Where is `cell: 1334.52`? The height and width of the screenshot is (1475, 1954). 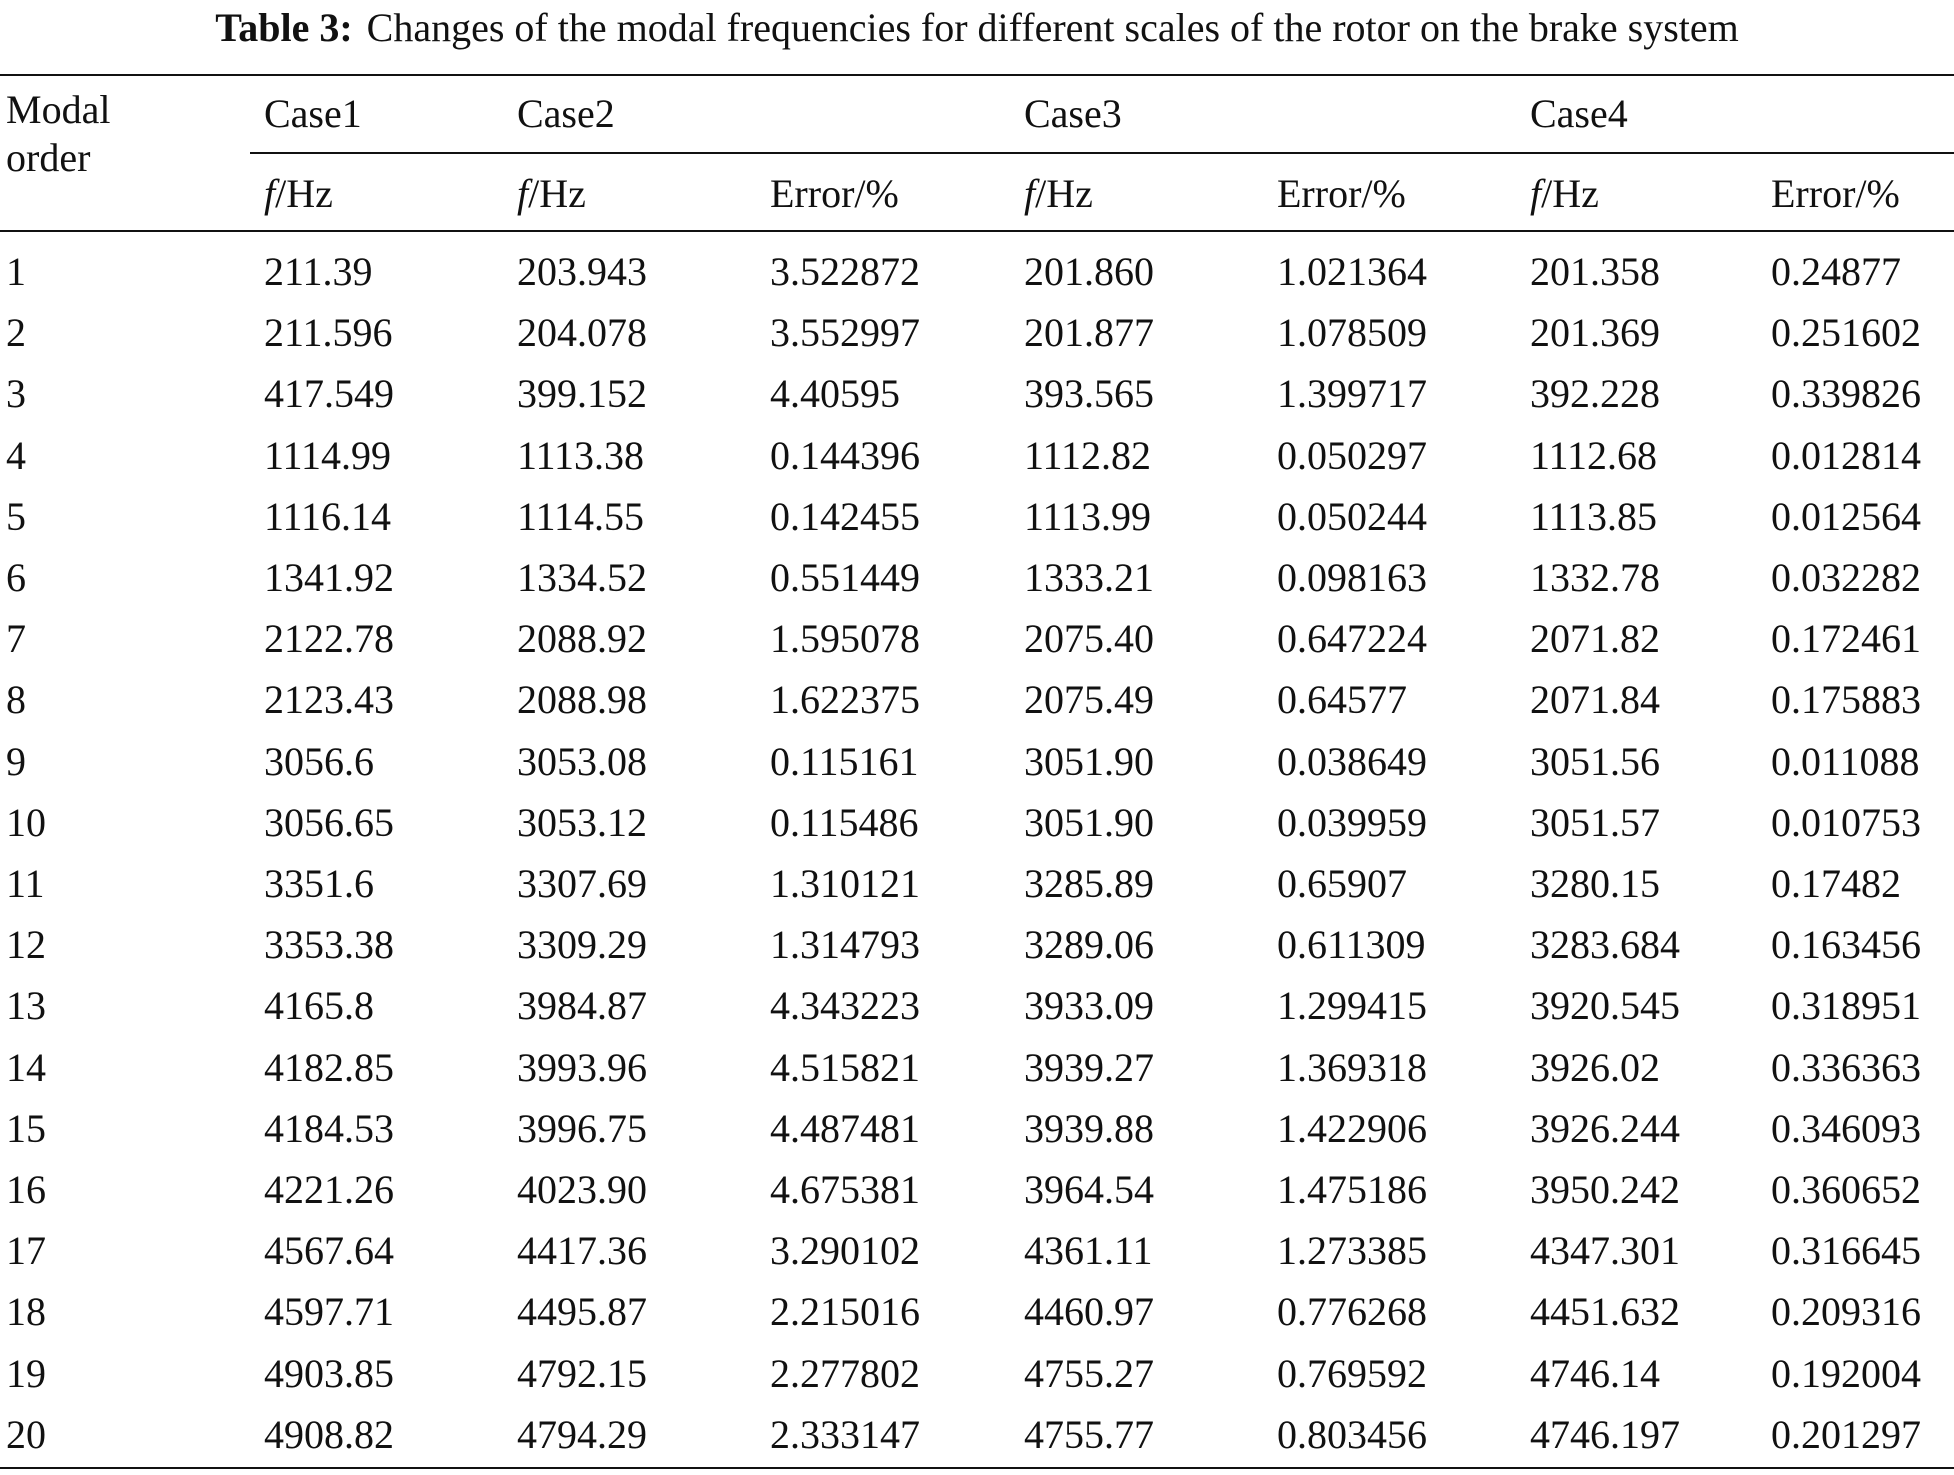
cell: 1334.52 is located at coordinates (582, 577).